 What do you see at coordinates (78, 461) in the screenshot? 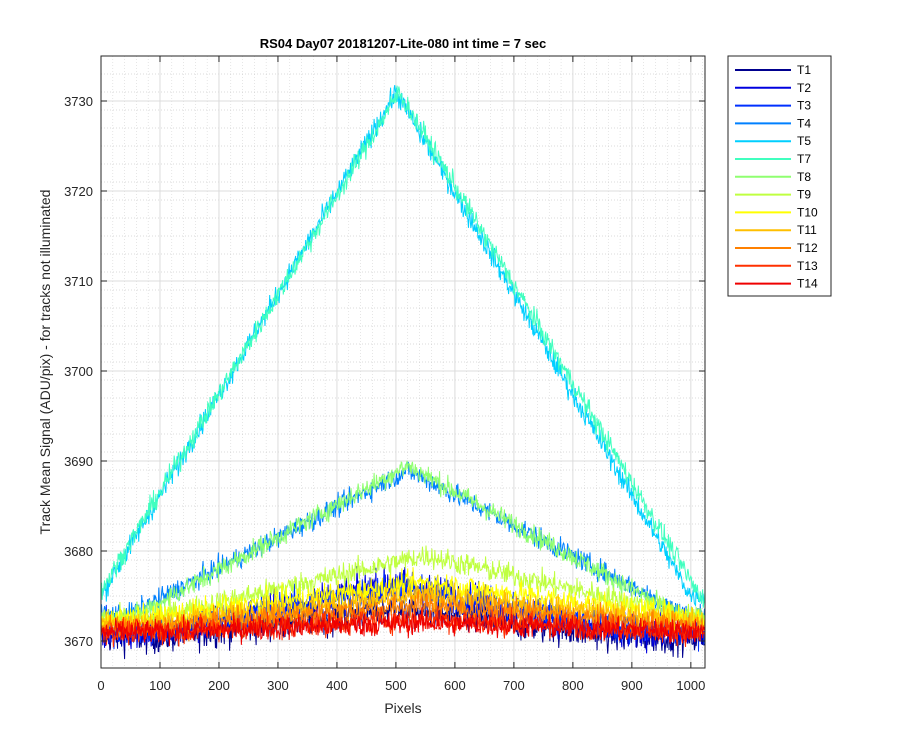
I see `y-tick-label: 3690` at bounding box center [78, 461].